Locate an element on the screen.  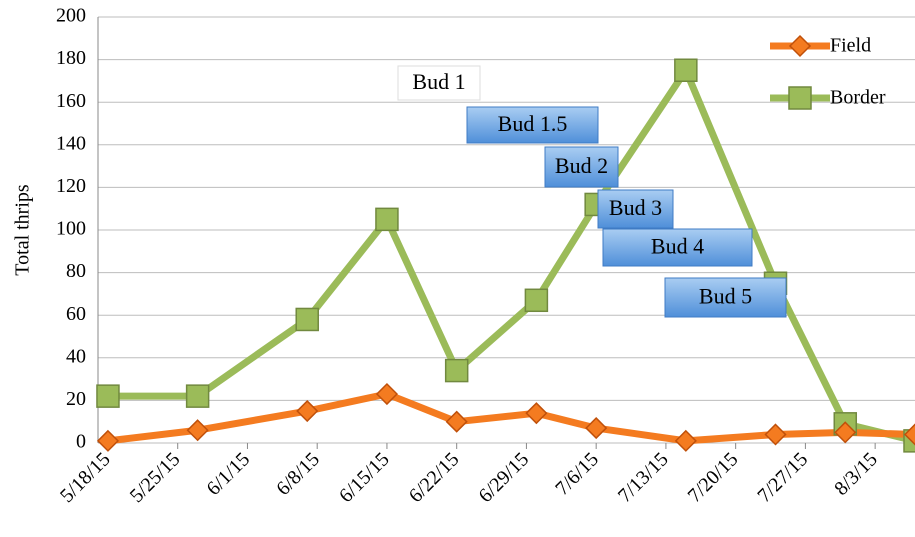
annotation-text: Bud 5 is located at coordinates (725, 296).